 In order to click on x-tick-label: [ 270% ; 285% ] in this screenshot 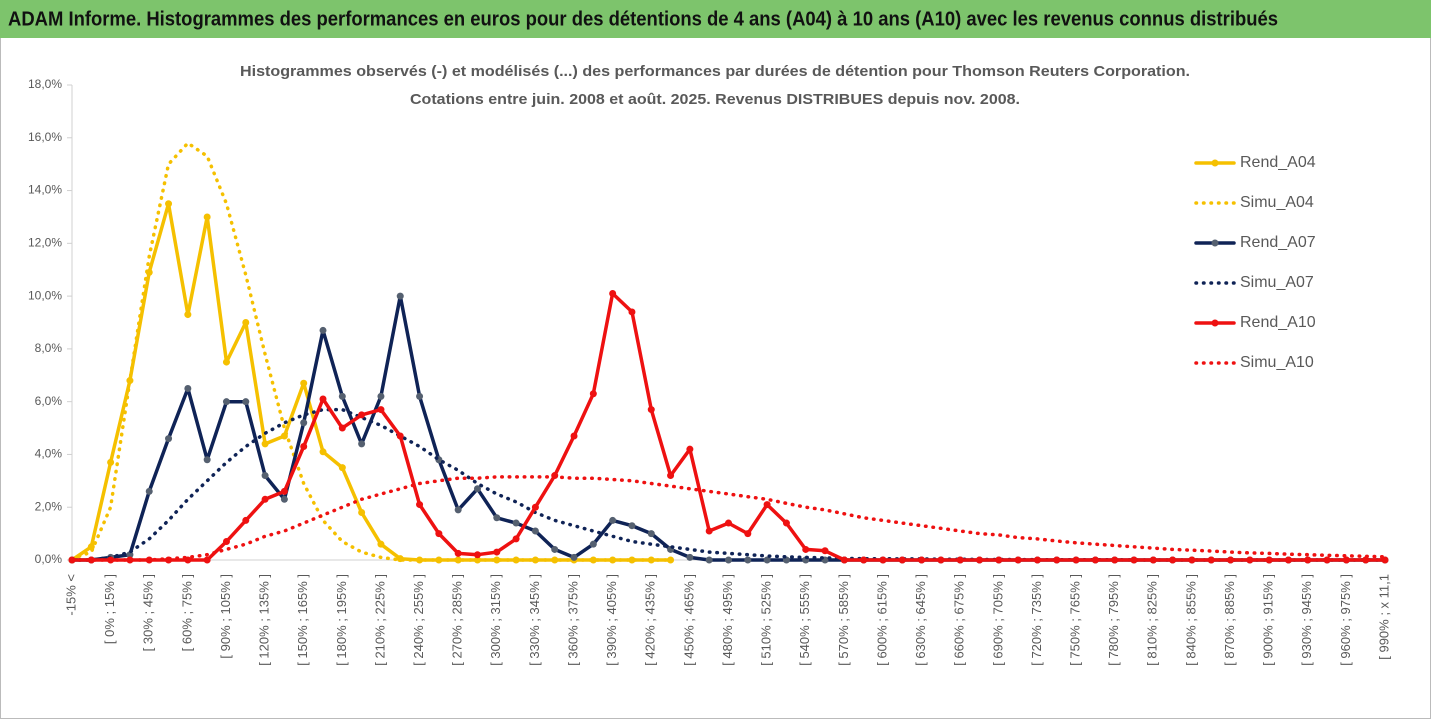, I will do `click(457, 620)`.